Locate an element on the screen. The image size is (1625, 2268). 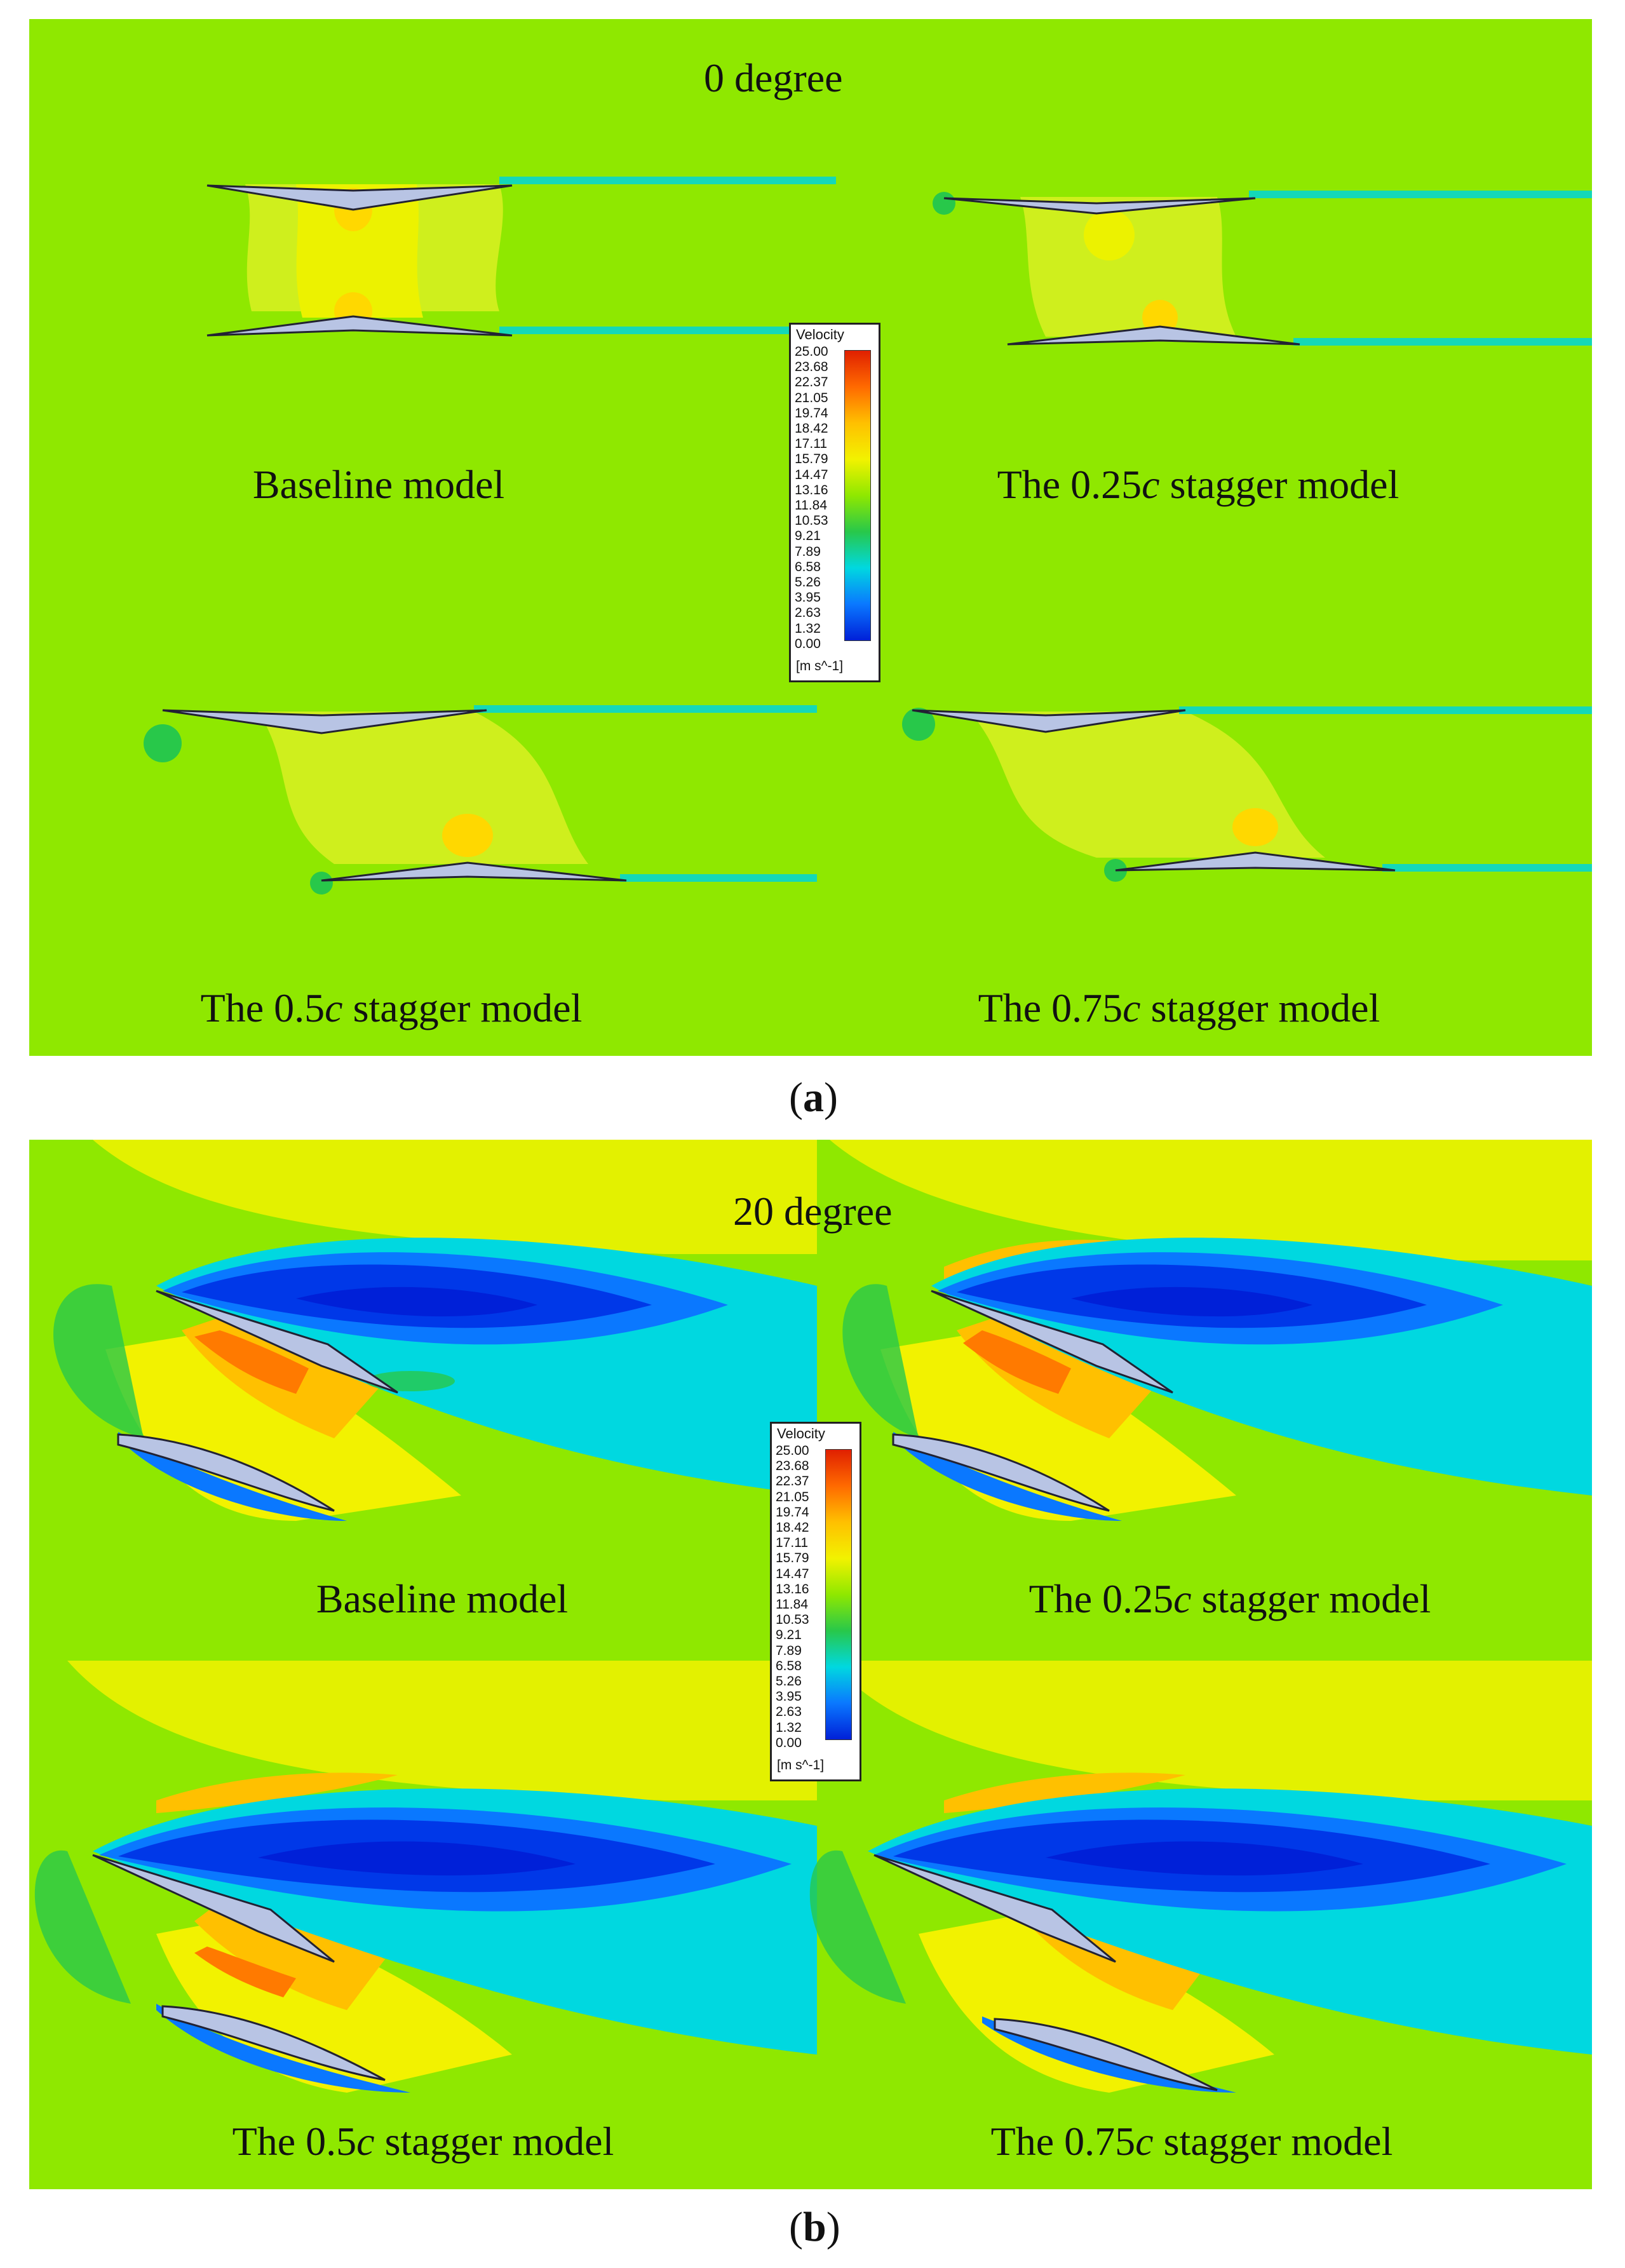
panel-a-025-label: The 0.25c stagger model is located at coordinates (1198, 484).